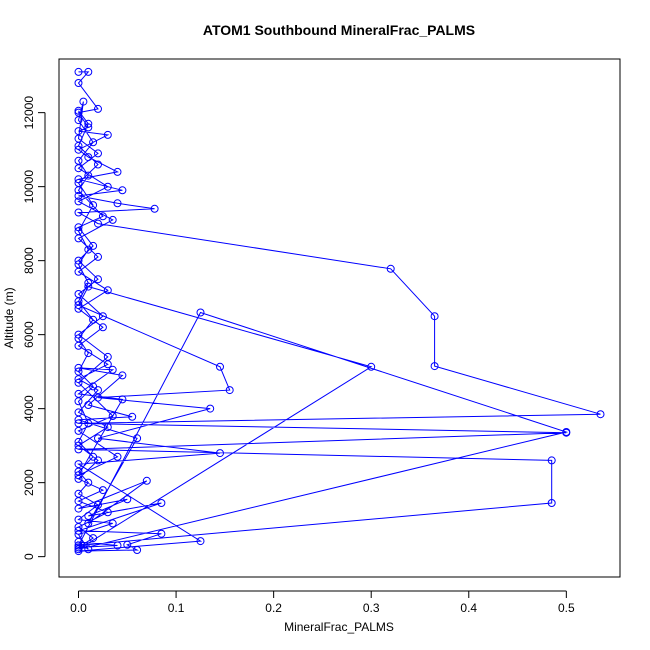  Describe the element at coordinates (29, 482) in the screenshot. I see `y-tick-label: 2000` at that location.